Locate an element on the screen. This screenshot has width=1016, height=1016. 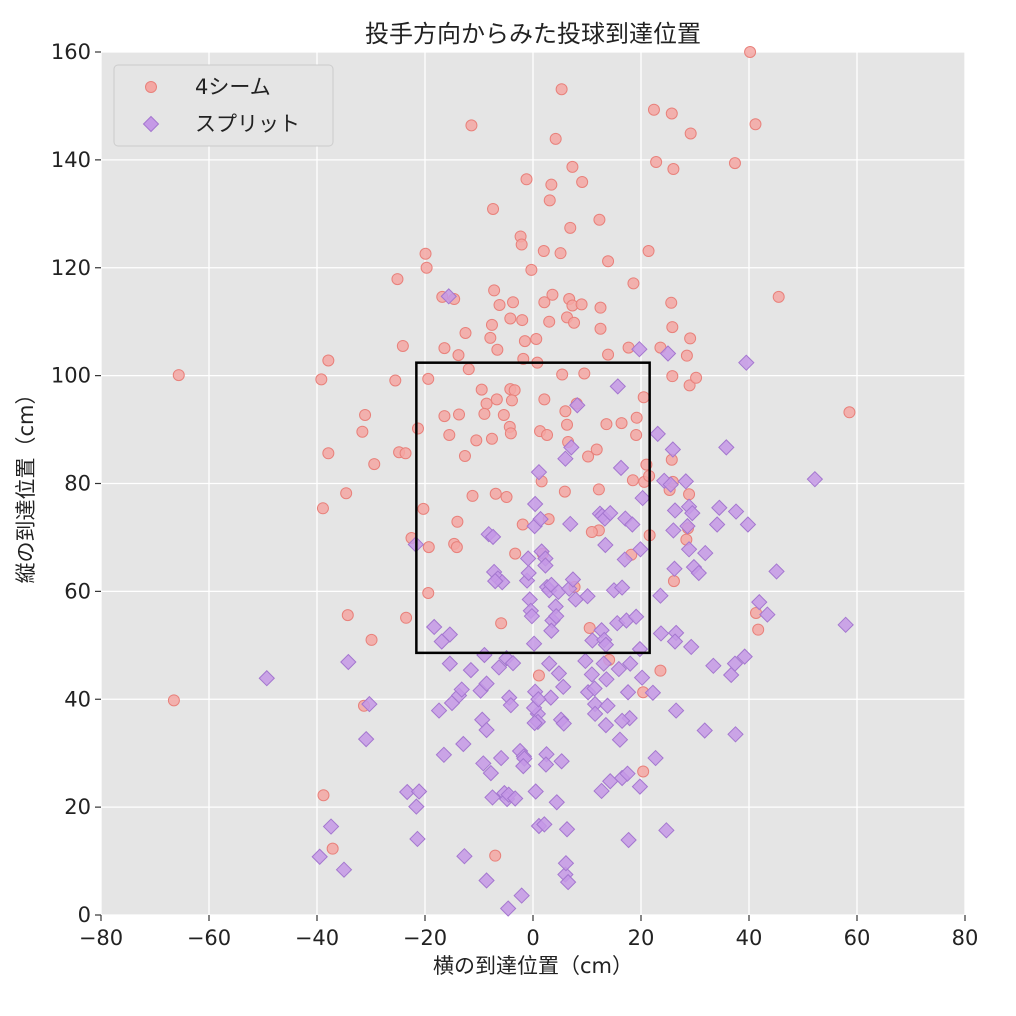
x-tick-label: −80 is located at coordinates (101, 938).